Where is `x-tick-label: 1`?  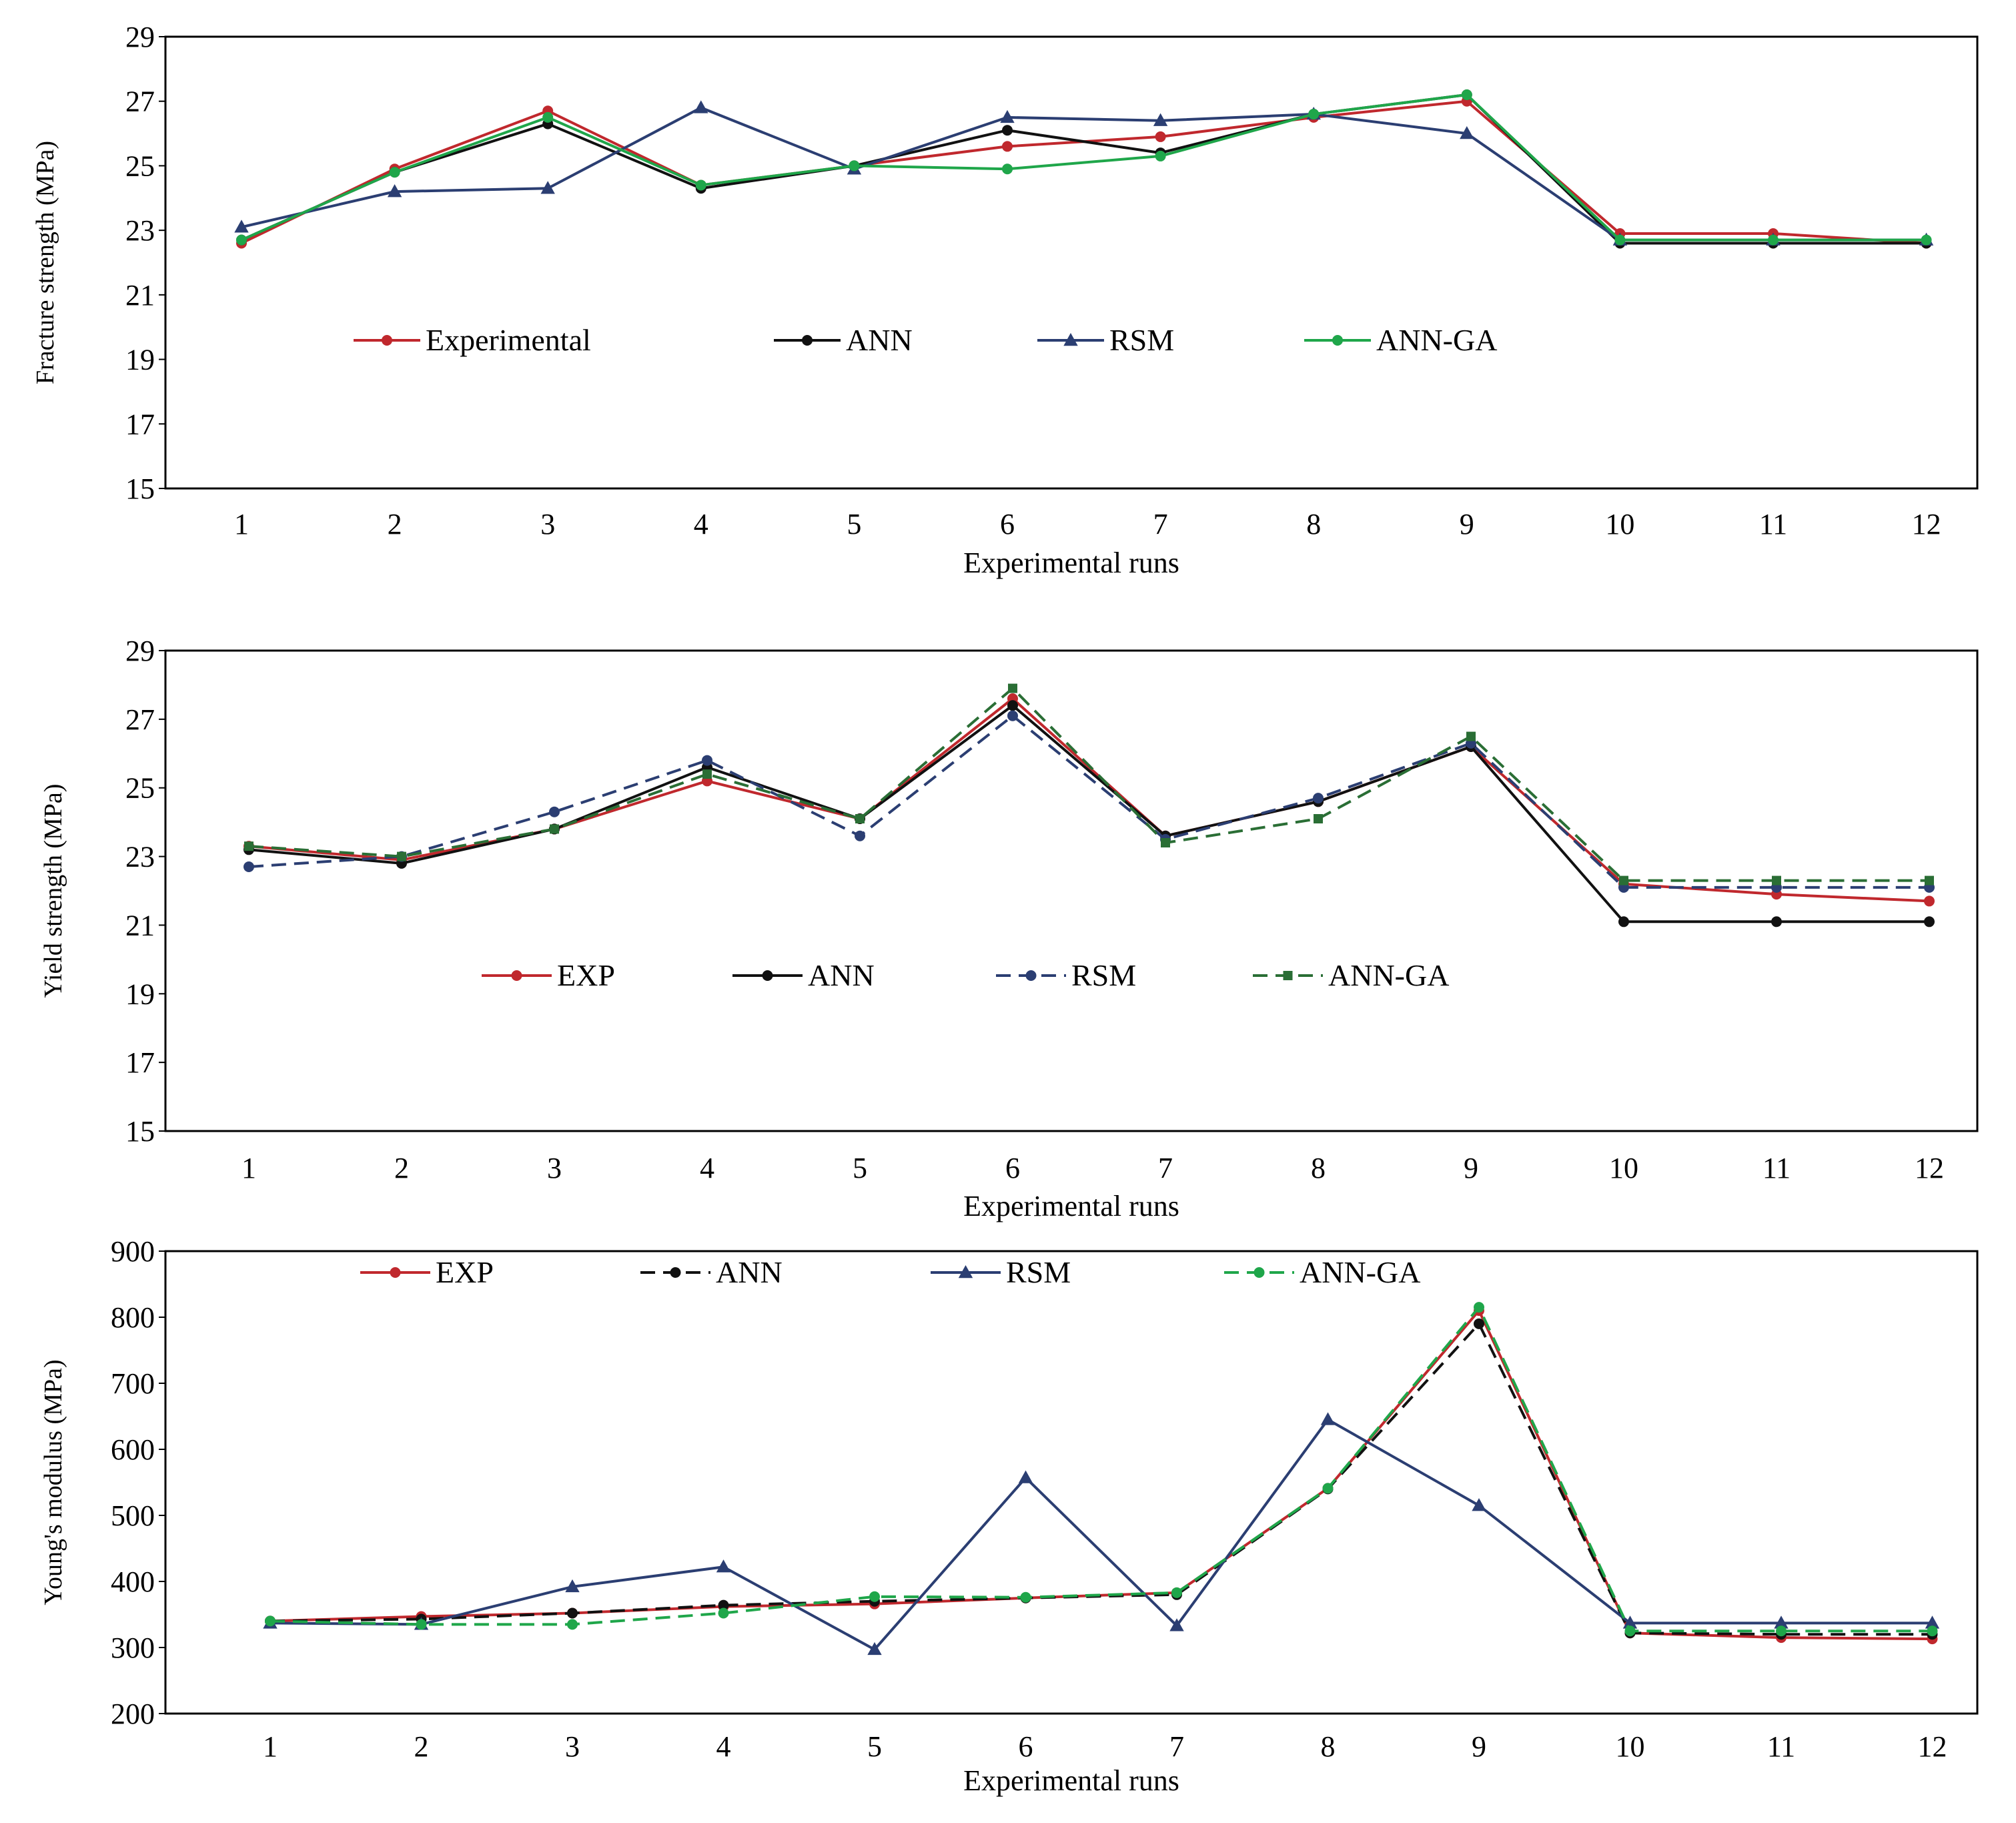 x-tick-label: 1 is located at coordinates (241, 524).